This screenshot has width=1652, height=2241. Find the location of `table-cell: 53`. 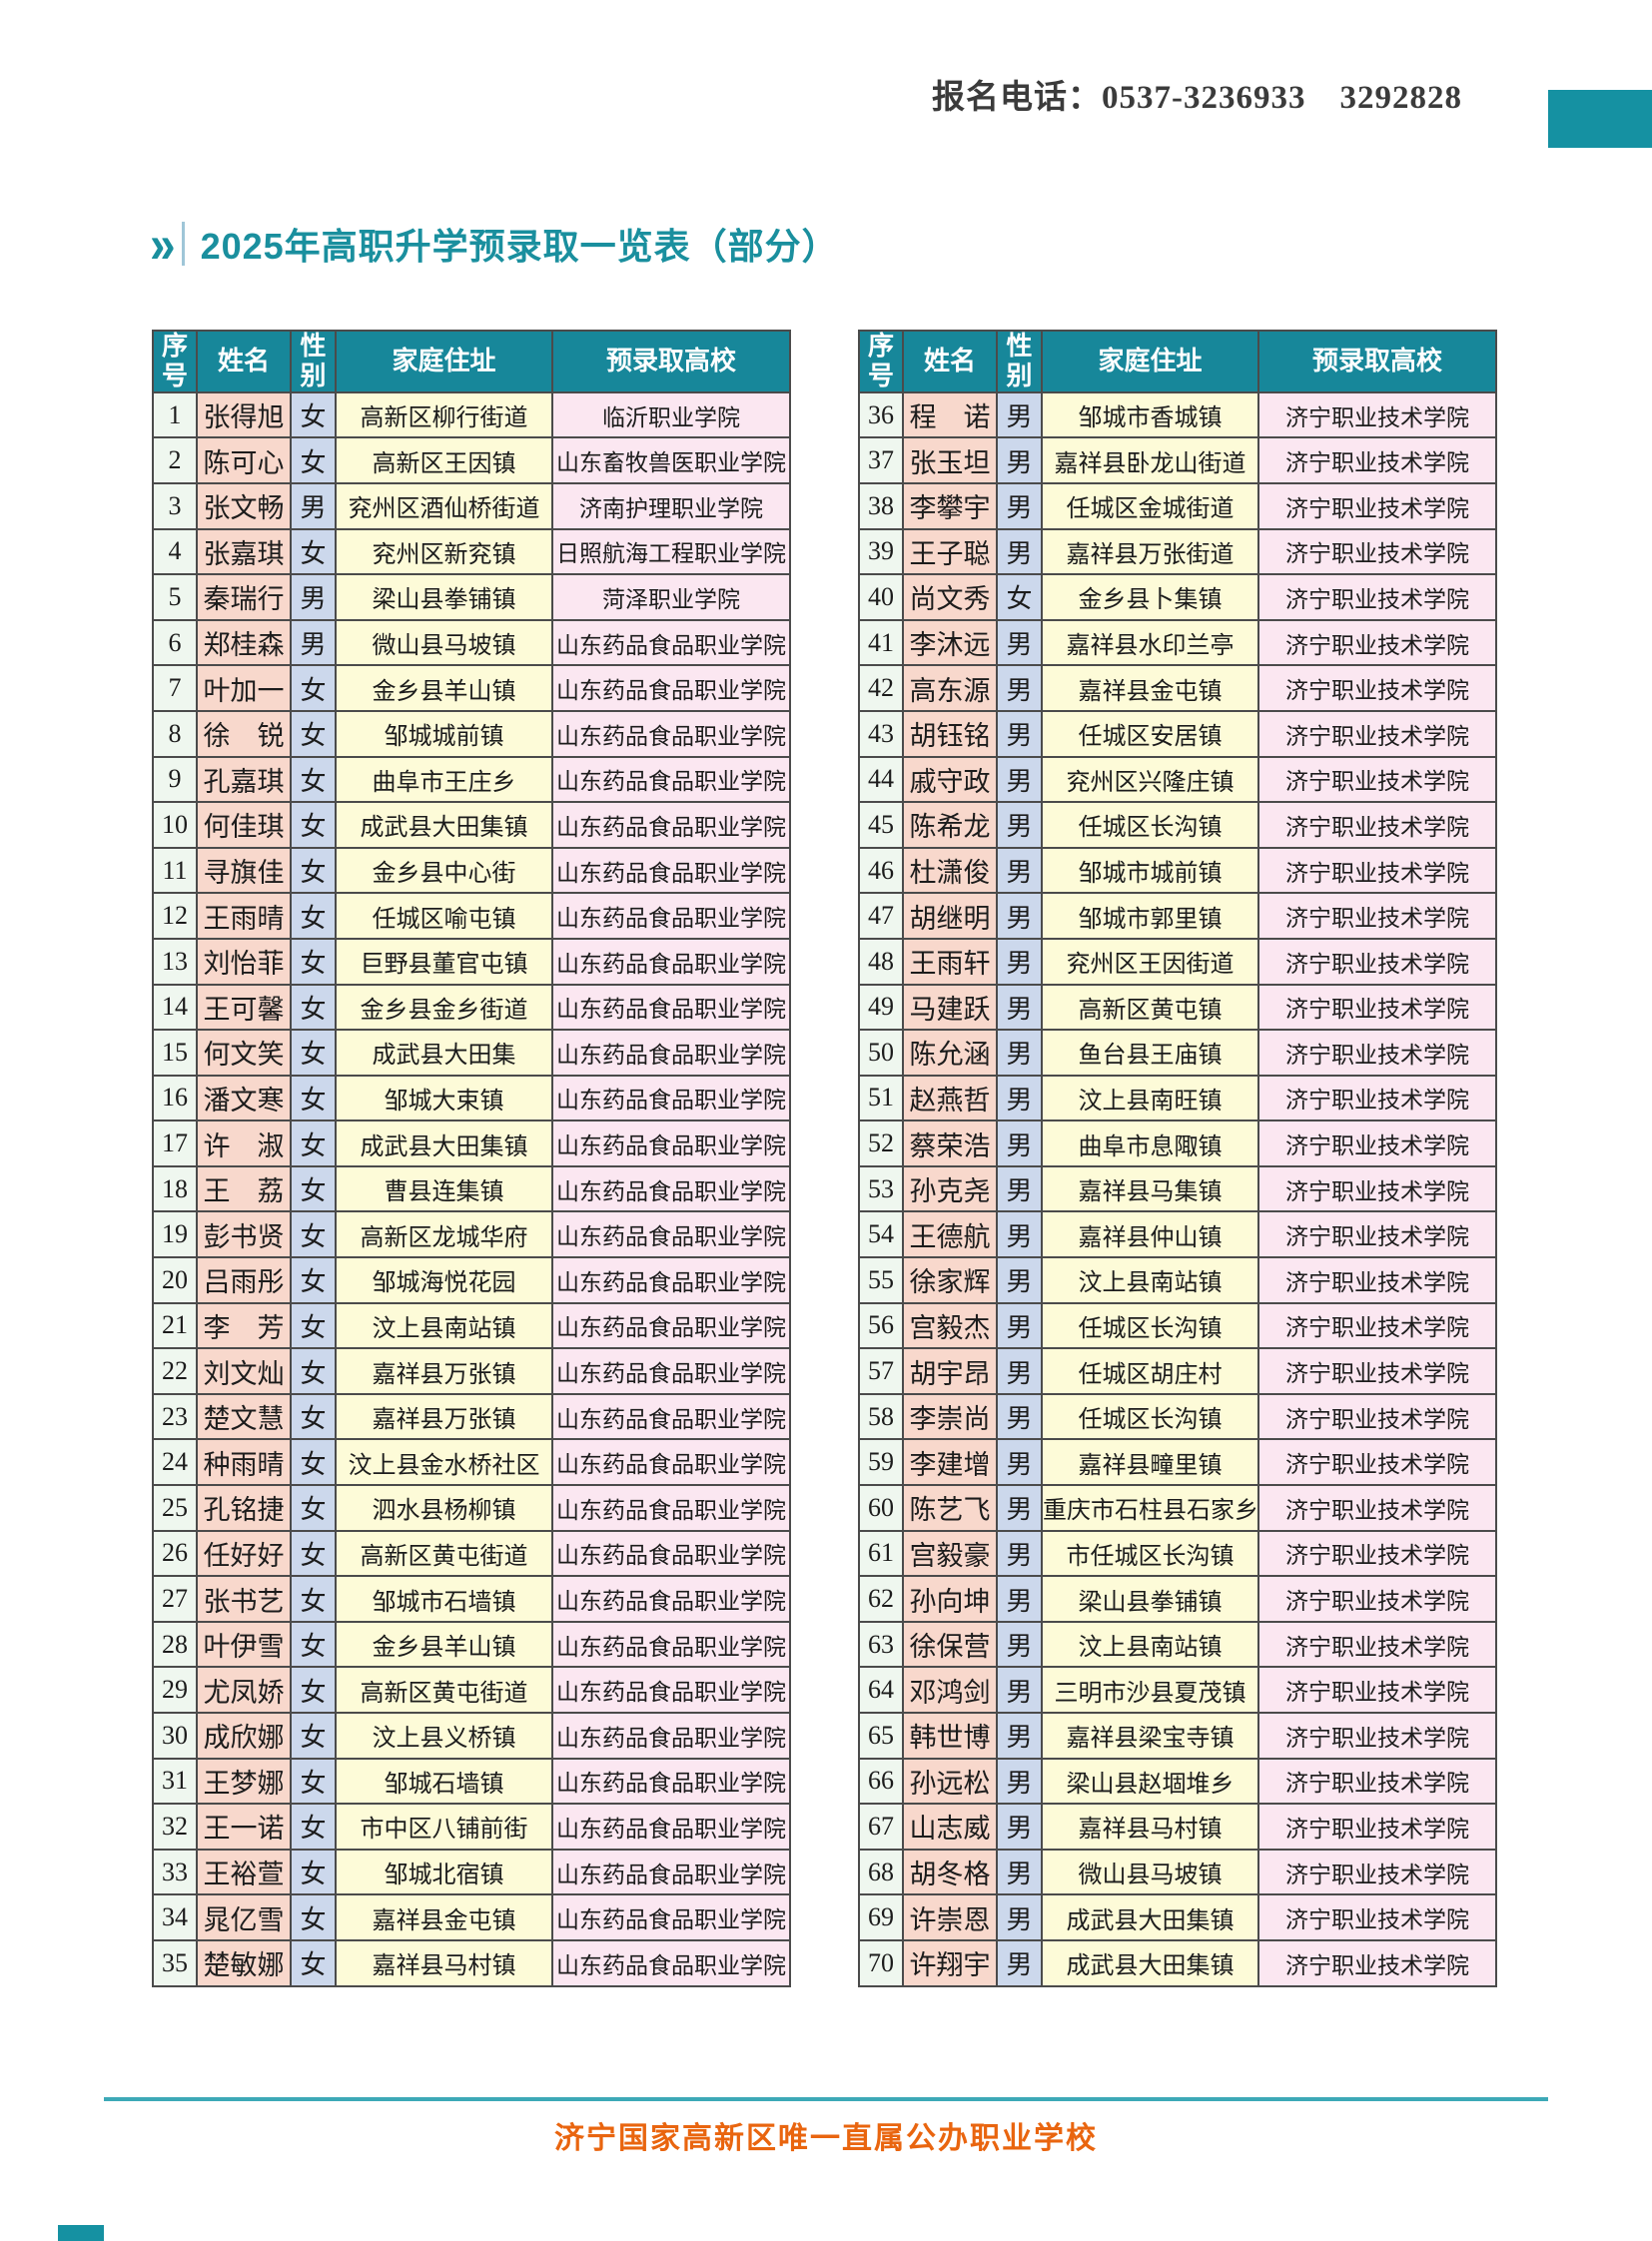

table-cell: 53 is located at coordinates (881, 1188).